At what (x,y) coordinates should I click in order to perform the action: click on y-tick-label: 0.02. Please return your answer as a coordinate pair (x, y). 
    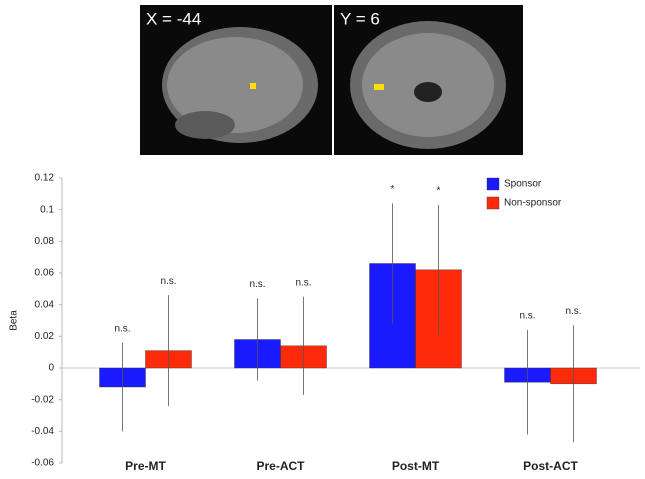
    Looking at the image, I should click on (45, 336).